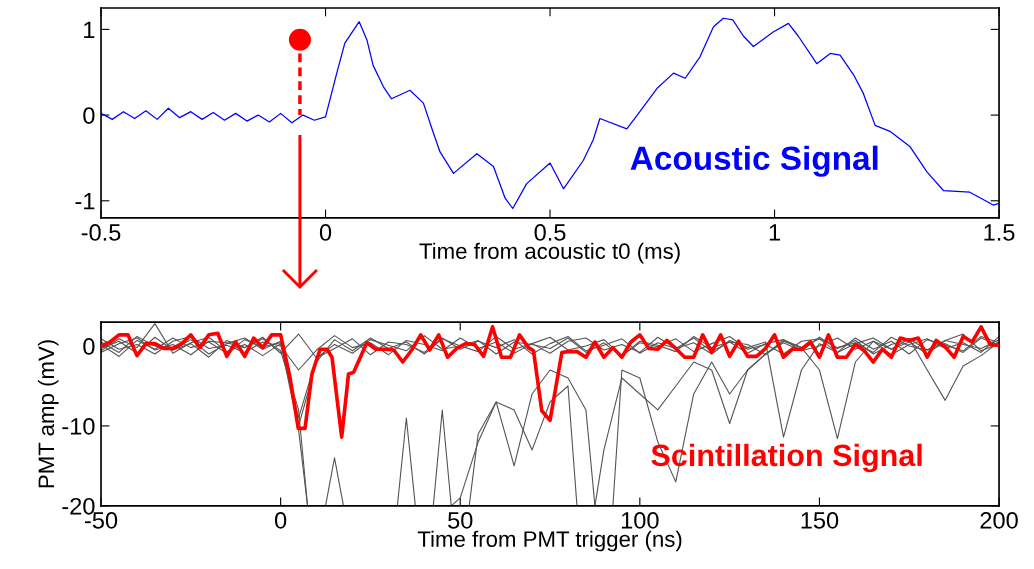 The image size is (1034, 569). Describe the element at coordinates (999, 232) in the screenshot. I see `x-tick-label: 1.5` at that location.